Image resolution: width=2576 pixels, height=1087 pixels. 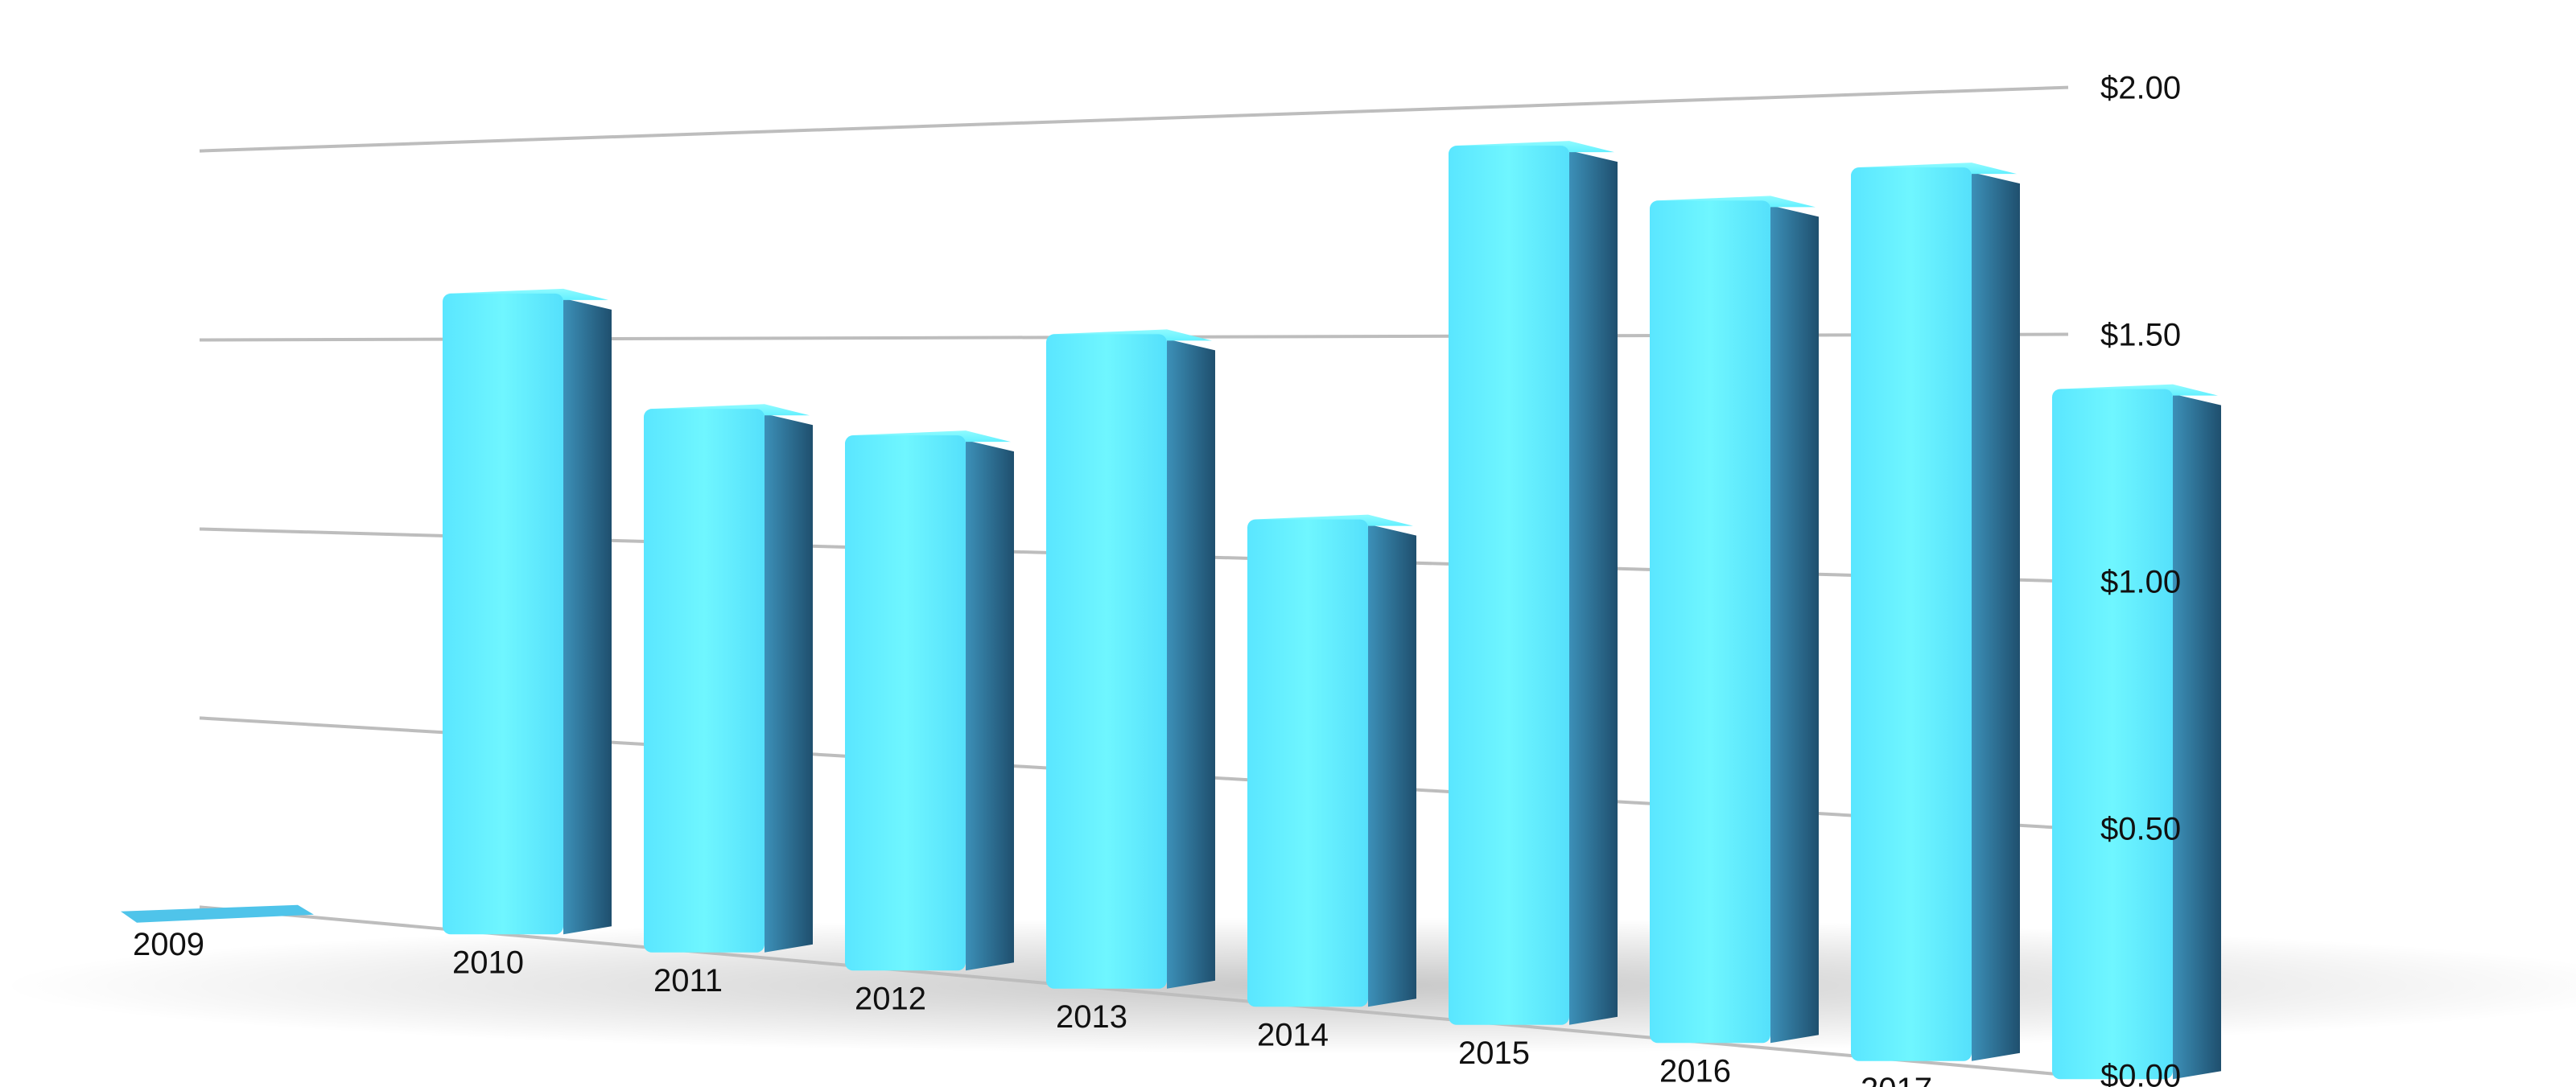 What do you see at coordinates (1695, 1070) in the screenshot?
I see `x-category-label: 2016` at bounding box center [1695, 1070].